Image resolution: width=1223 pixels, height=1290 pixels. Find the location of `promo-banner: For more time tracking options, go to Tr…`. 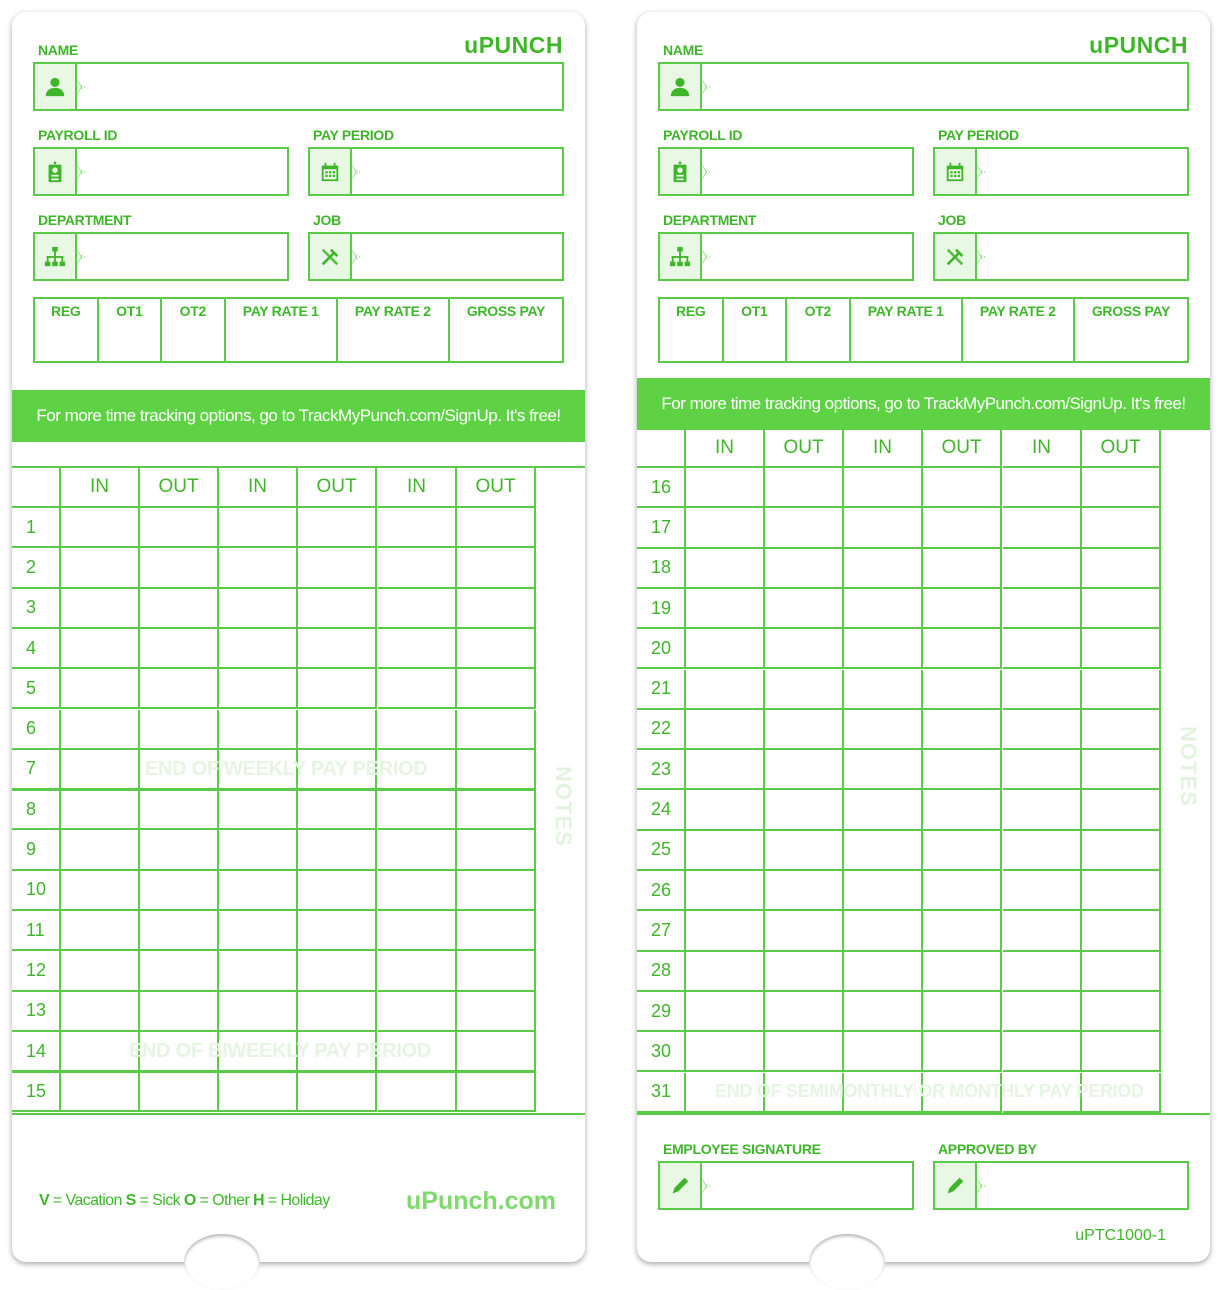

promo-banner: For more time tracking options, go to Tr… is located at coordinates (923, 404).